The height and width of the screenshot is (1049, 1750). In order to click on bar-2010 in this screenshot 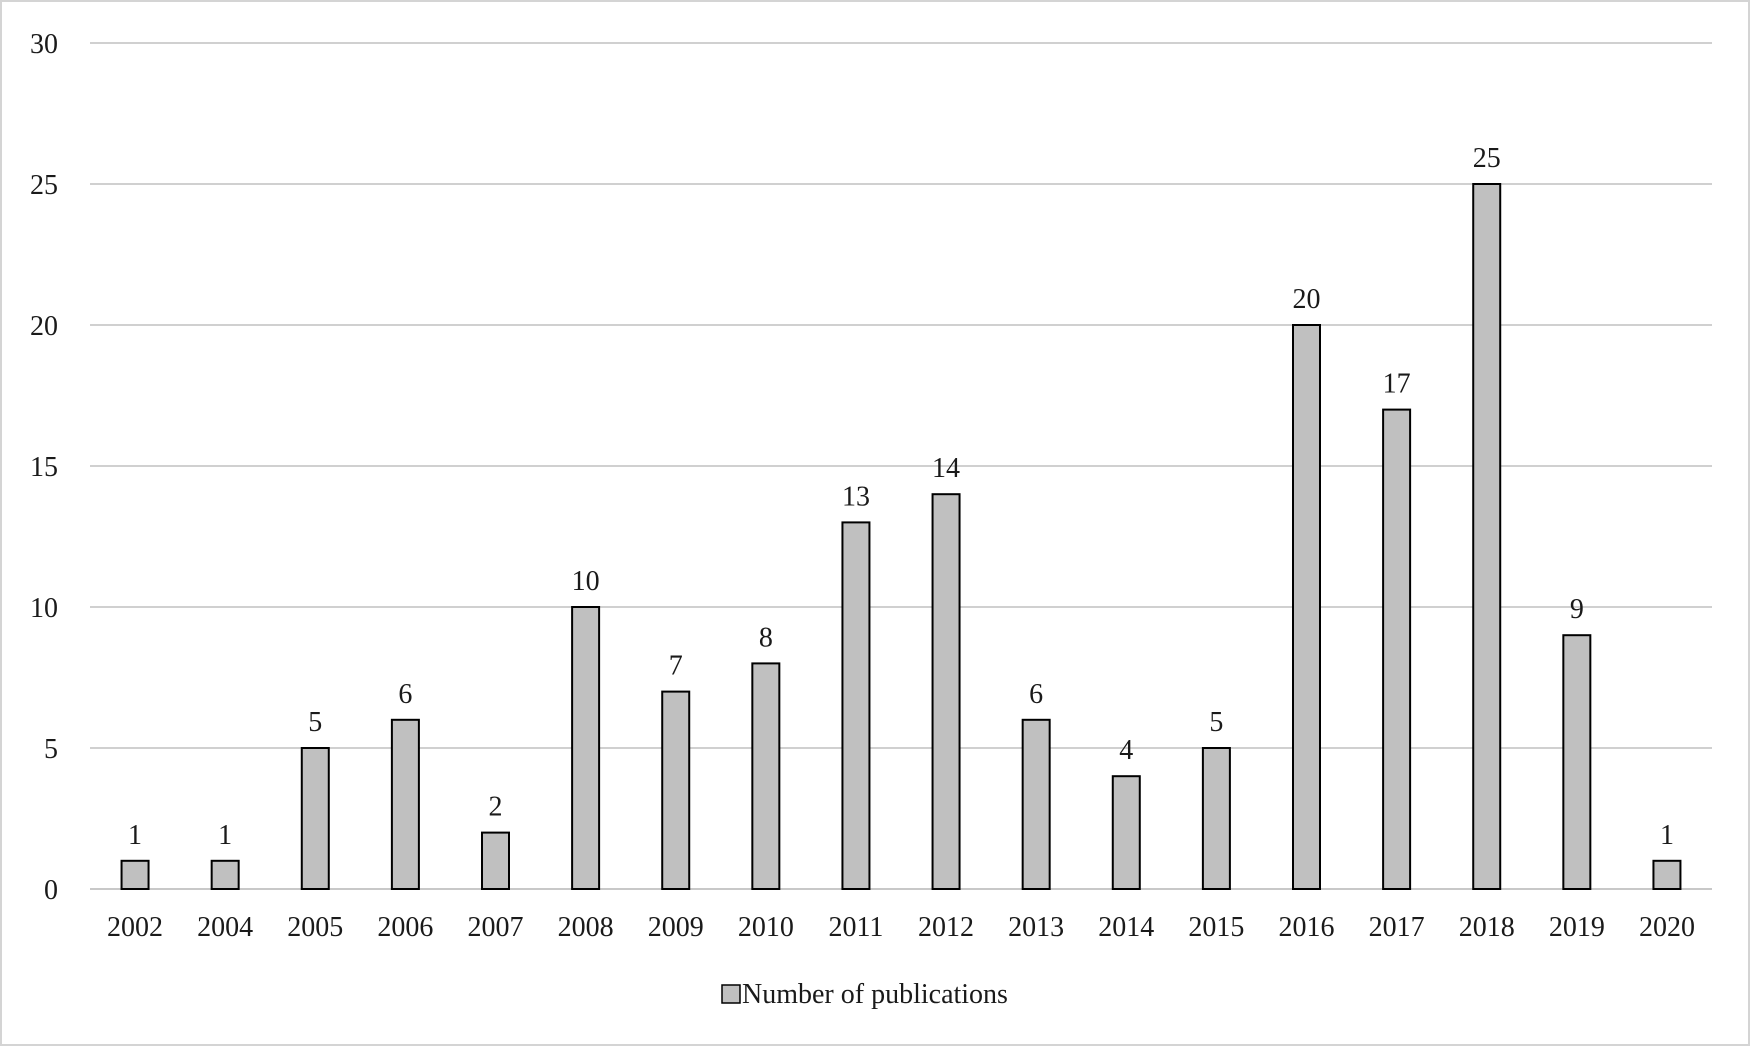, I will do `click(766, 776)`.